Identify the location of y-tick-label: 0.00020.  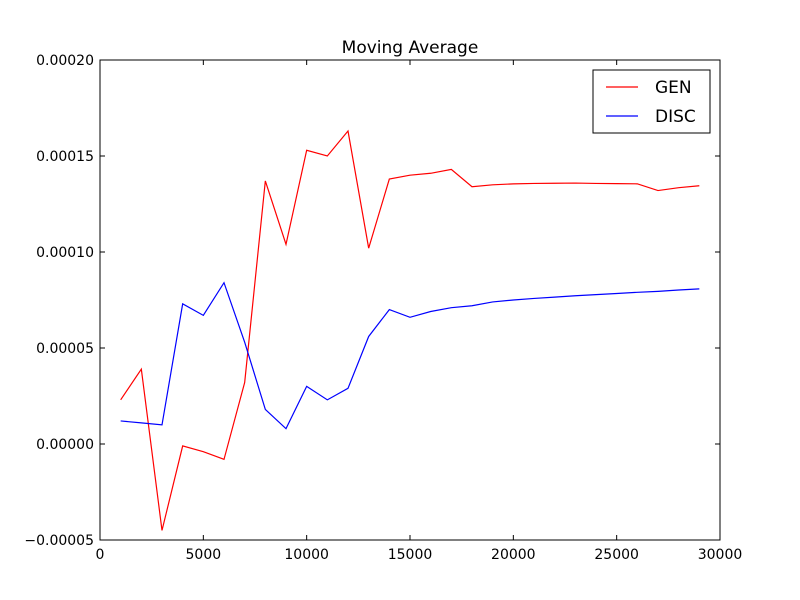
(65, 61).